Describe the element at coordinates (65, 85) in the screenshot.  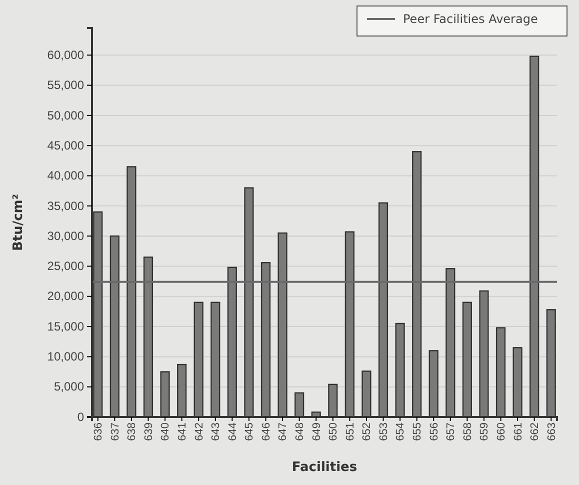
I see `y-tick-label: 55,000` at that location.